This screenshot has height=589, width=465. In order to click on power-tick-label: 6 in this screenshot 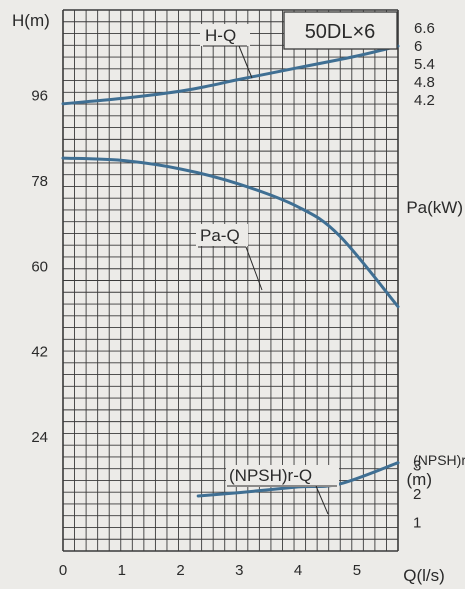, I will do `click(418, 46)`.